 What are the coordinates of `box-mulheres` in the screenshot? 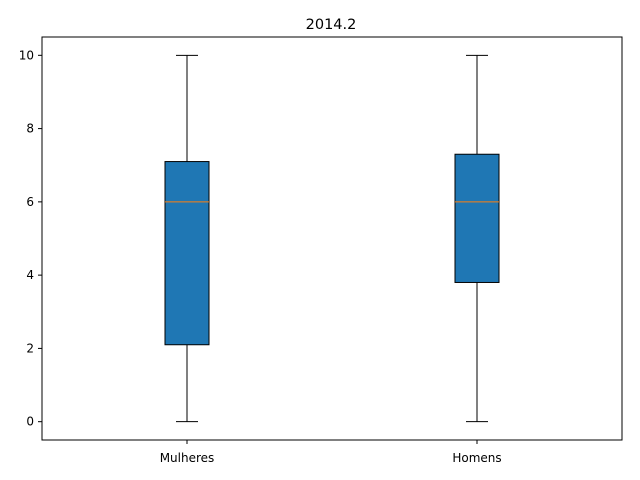 It's located at (187, 238).